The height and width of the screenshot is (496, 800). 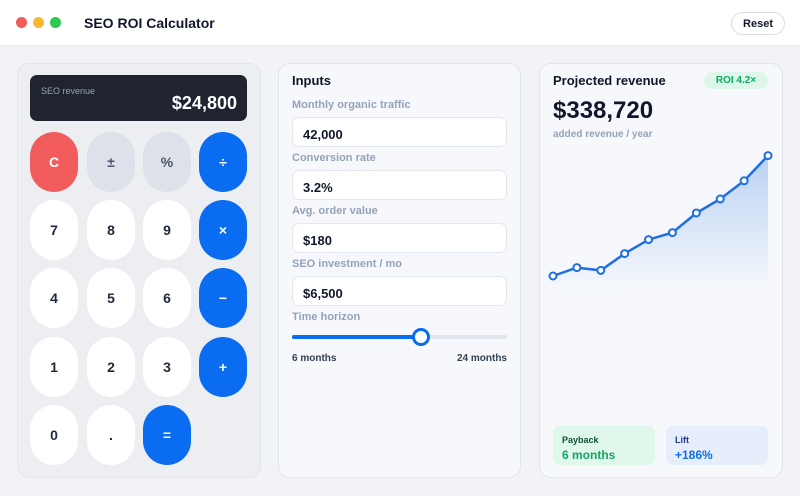 I want to click on results-title: Projected revenue, so click(x=609, y=80).